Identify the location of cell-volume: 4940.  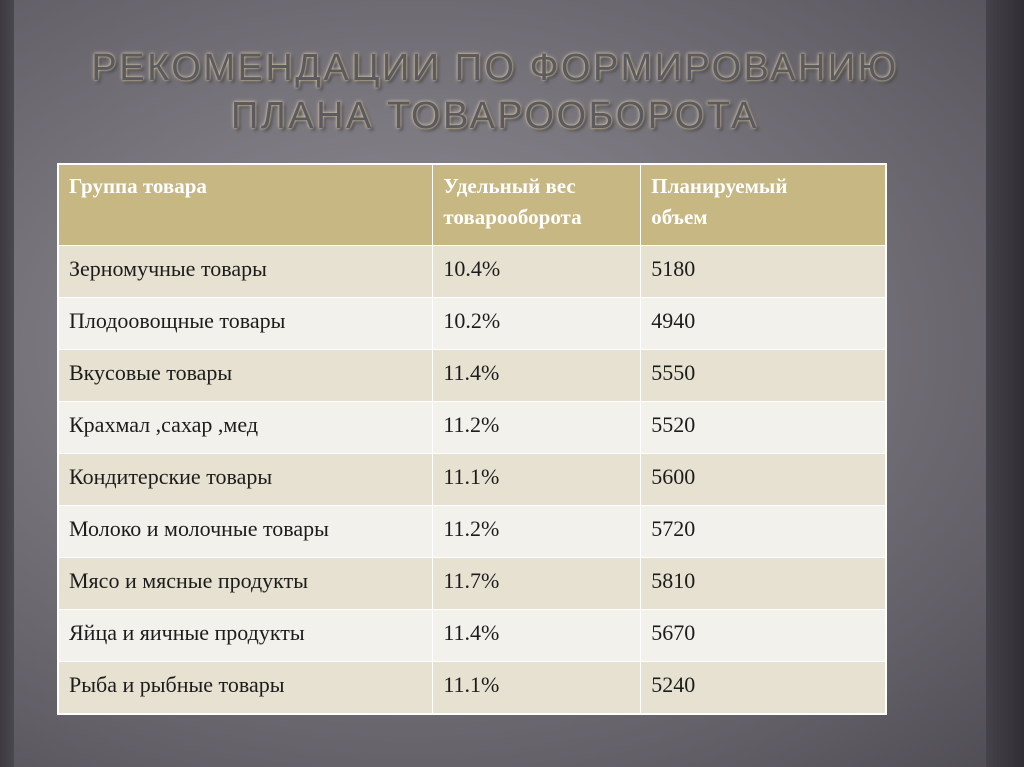
(763, 323).